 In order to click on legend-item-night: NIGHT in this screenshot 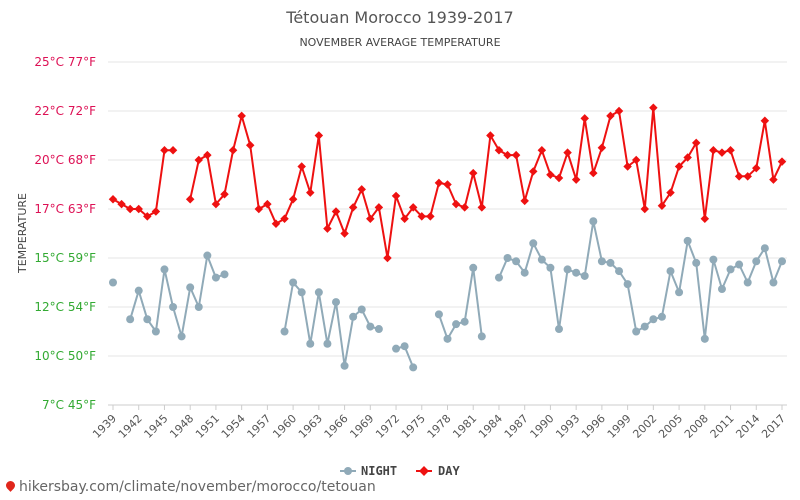, I will do `click(368, 471)`.